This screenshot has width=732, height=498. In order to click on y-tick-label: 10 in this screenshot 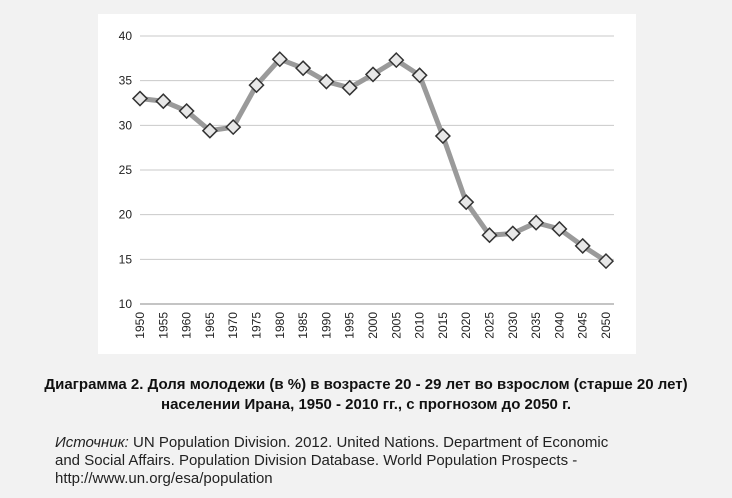, I will do `click(126, 304)`.